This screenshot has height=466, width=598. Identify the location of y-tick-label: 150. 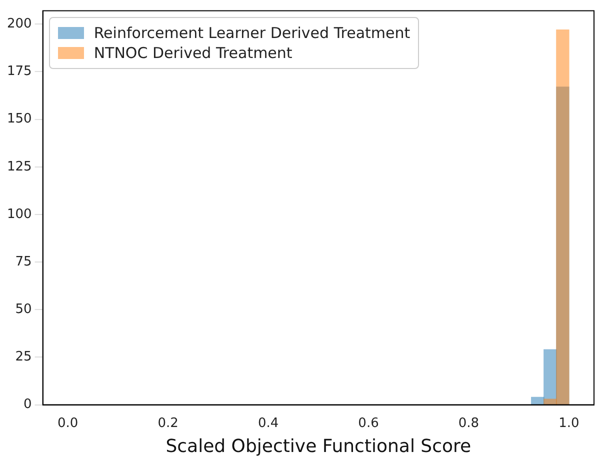
(19, 119).